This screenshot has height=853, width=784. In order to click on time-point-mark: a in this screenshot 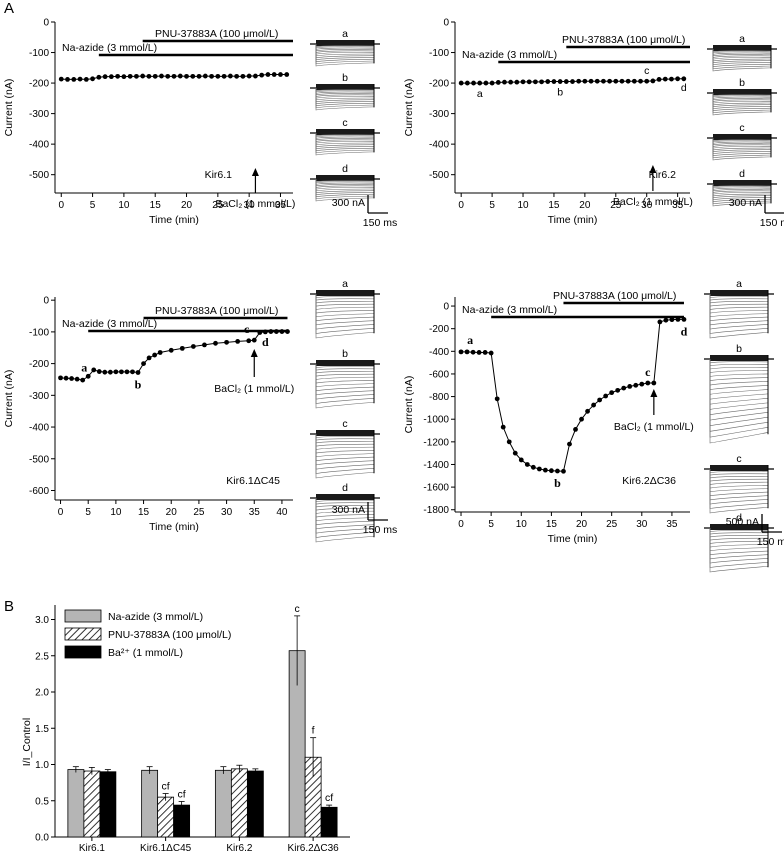, I will do `click(84, 367)`.